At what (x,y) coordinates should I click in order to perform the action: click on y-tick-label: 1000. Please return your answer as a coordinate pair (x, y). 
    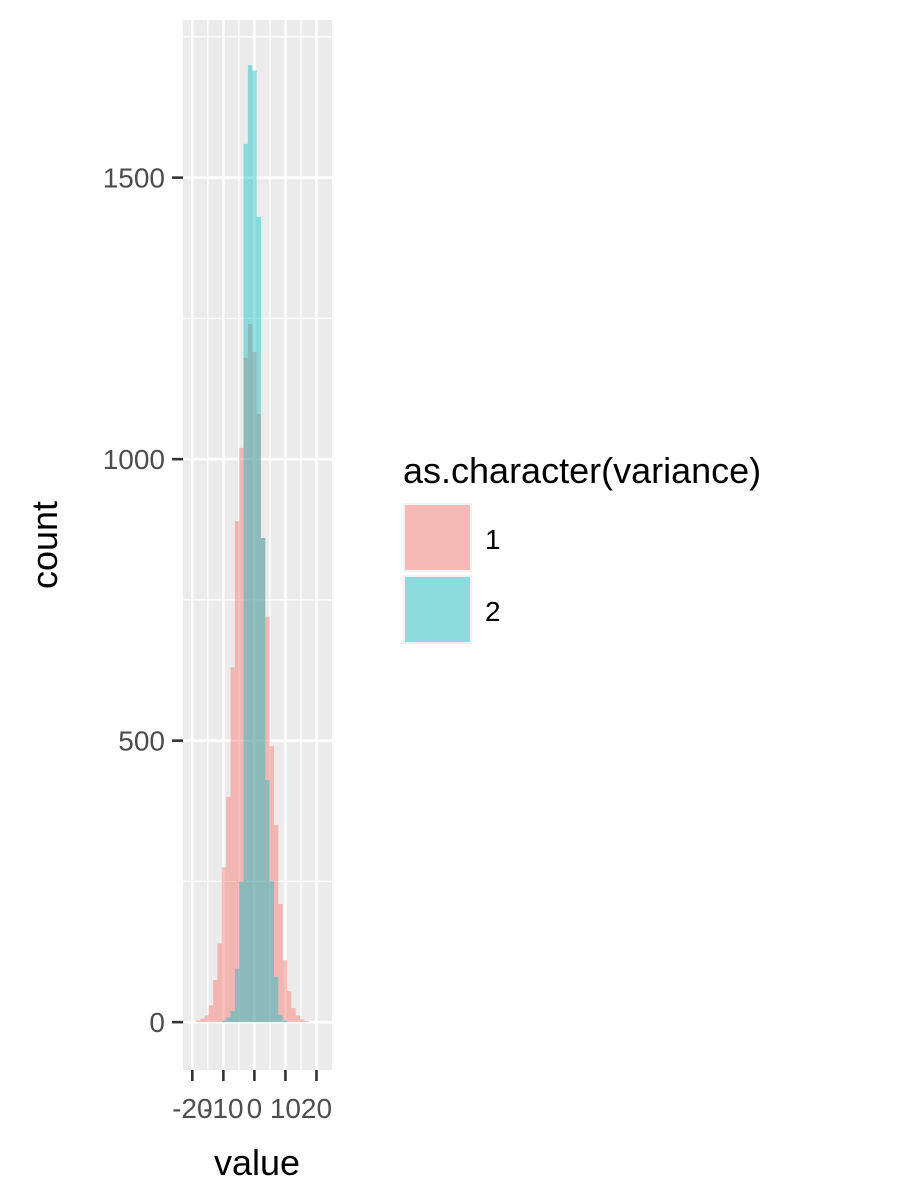
    Looking at the image, I should click on (134, 459).